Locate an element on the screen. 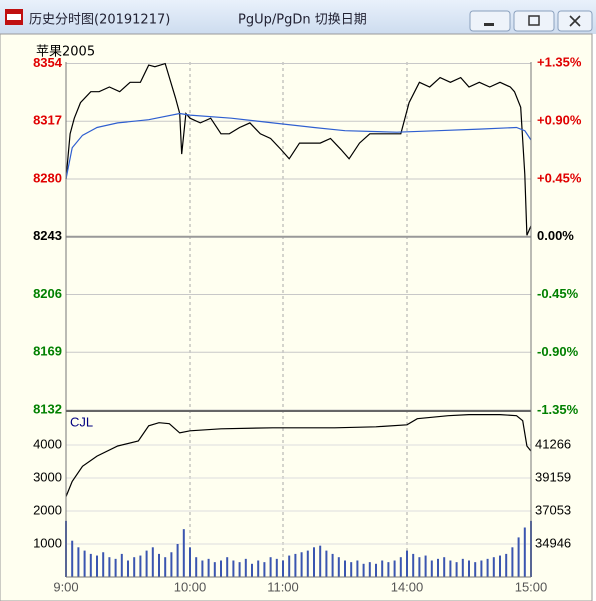  y-tick-label: 4000 is located at coordinates (47, 443).